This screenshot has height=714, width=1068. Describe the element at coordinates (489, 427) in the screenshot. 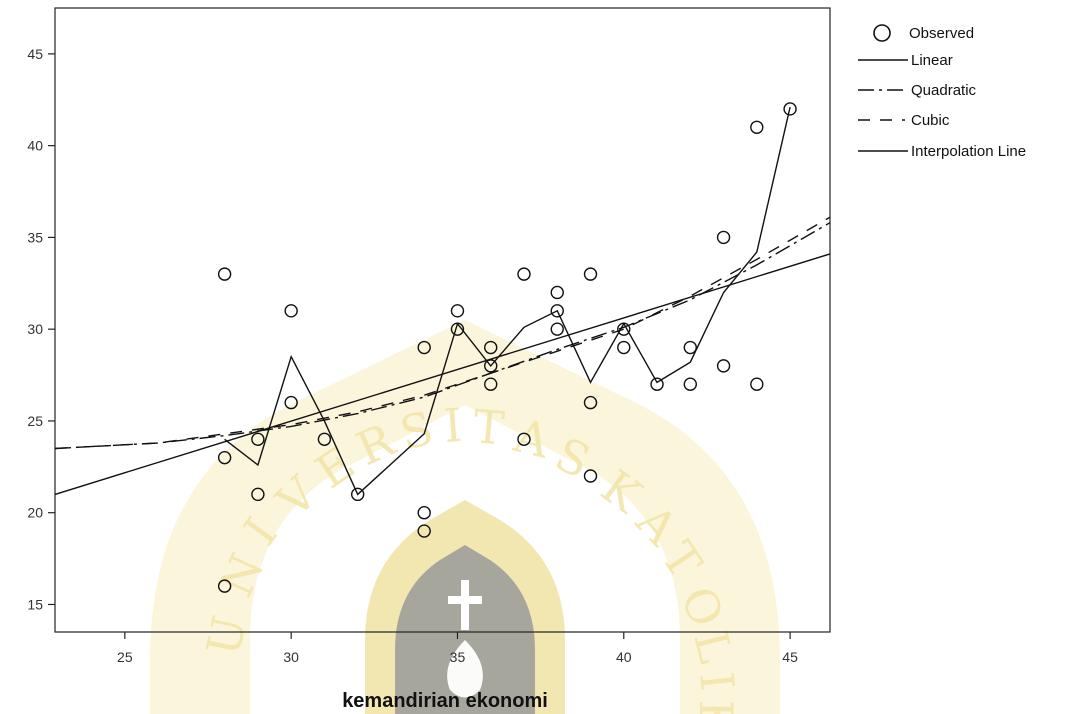

I see `seal-letter: T` at that location.